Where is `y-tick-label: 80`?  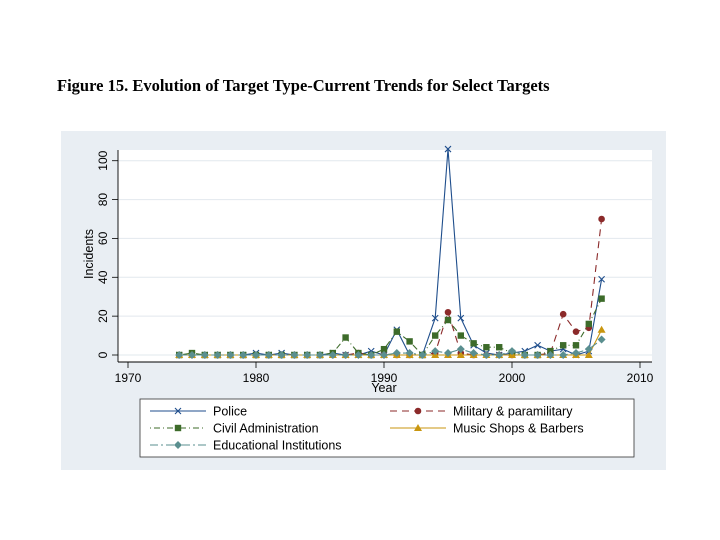
y-tick-label: 80 is located at coordinates (103, 200).